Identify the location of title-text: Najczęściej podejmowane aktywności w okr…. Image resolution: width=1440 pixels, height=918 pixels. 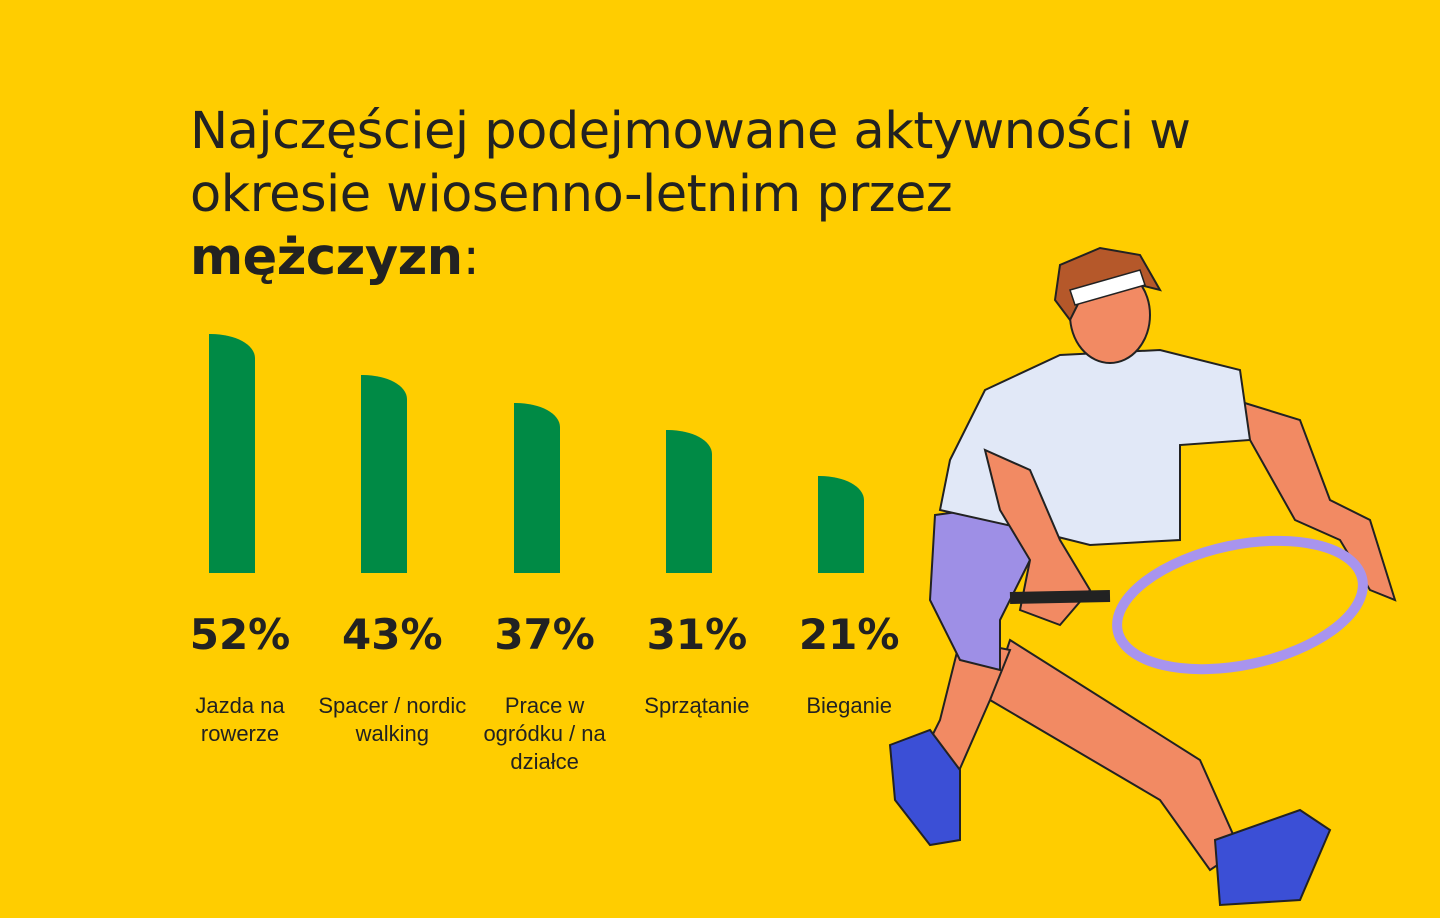
(690, 163).